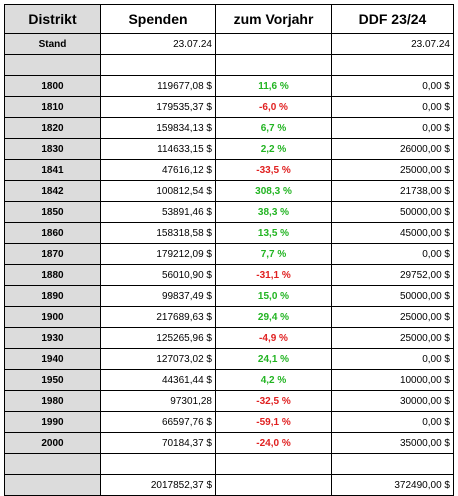 The height and width of the screenshot is (496, 458). Describe the element at coordinates (158, 254) in the screenshot. I see `spenden-cell: 179212,09 $` at that location.